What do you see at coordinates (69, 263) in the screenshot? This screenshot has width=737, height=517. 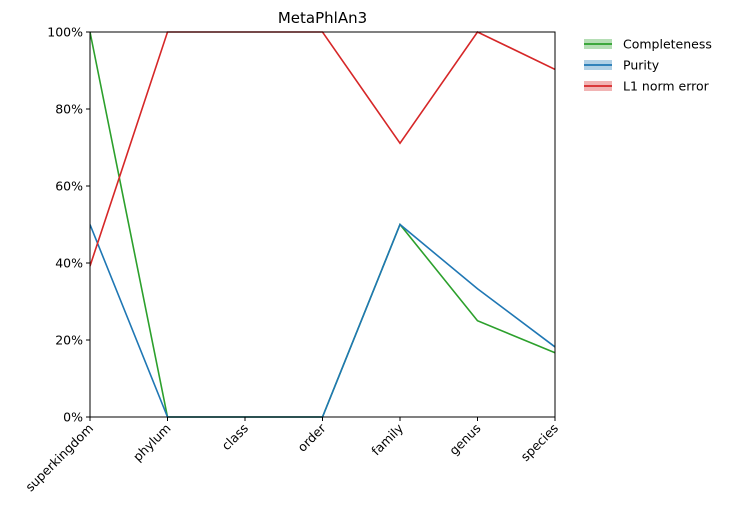 I see `y-tick-label: 40%` at bounding box center [69, 263].